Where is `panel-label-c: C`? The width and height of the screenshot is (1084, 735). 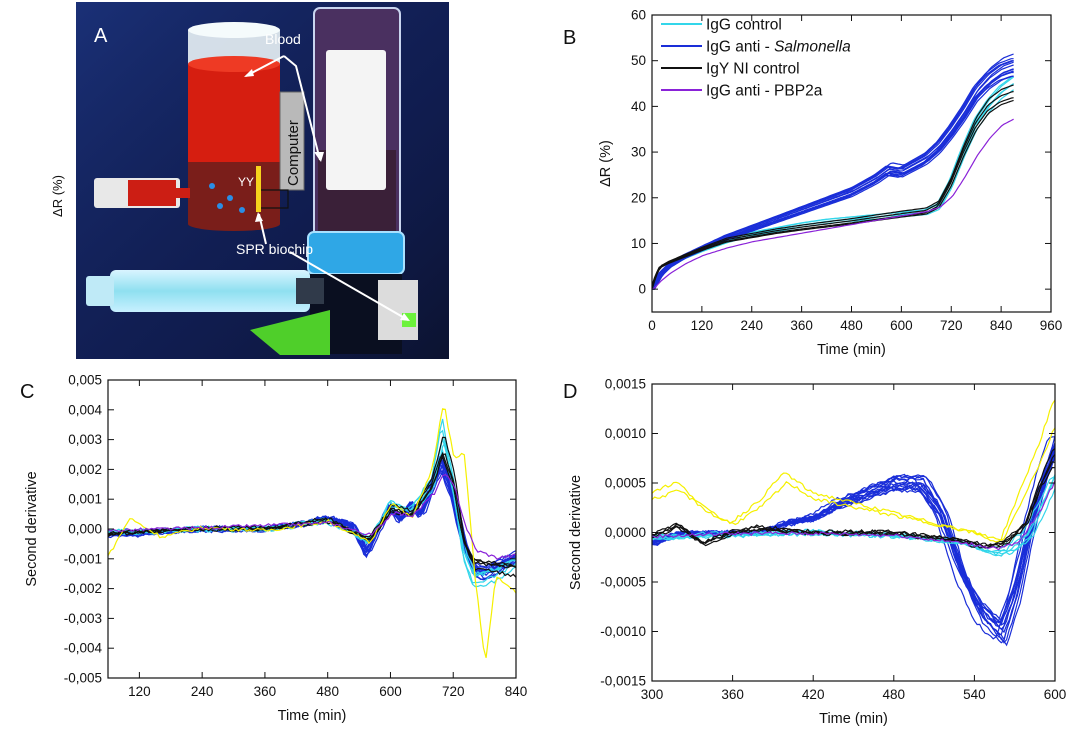
panel-label-c: C is located at coordinates (27, 392).